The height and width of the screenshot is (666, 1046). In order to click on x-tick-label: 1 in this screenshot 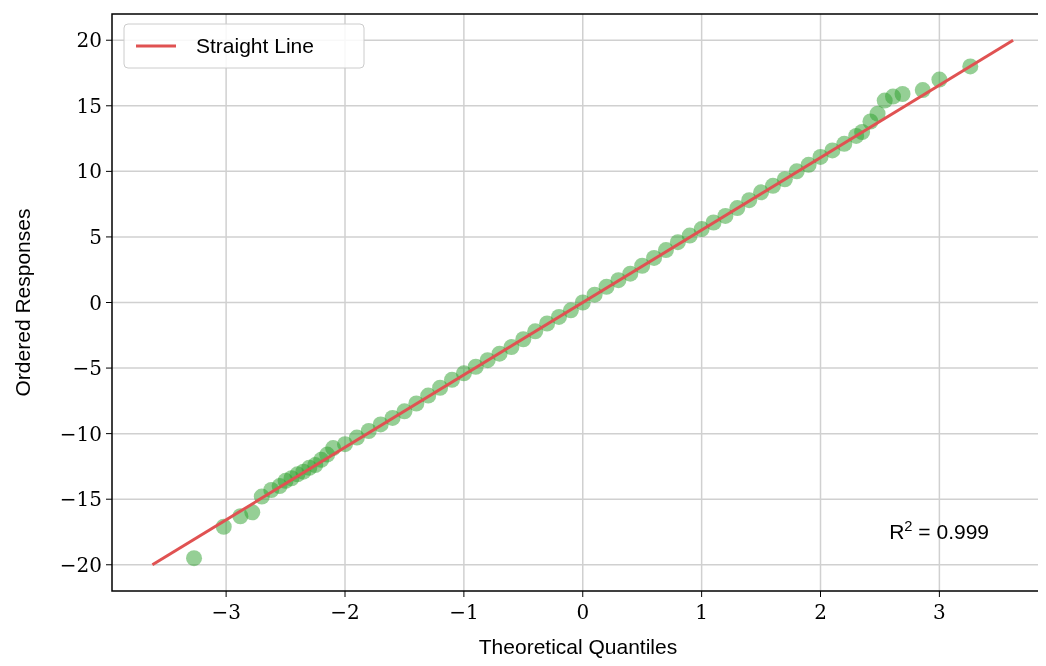, I will do `click(701, 612)`.